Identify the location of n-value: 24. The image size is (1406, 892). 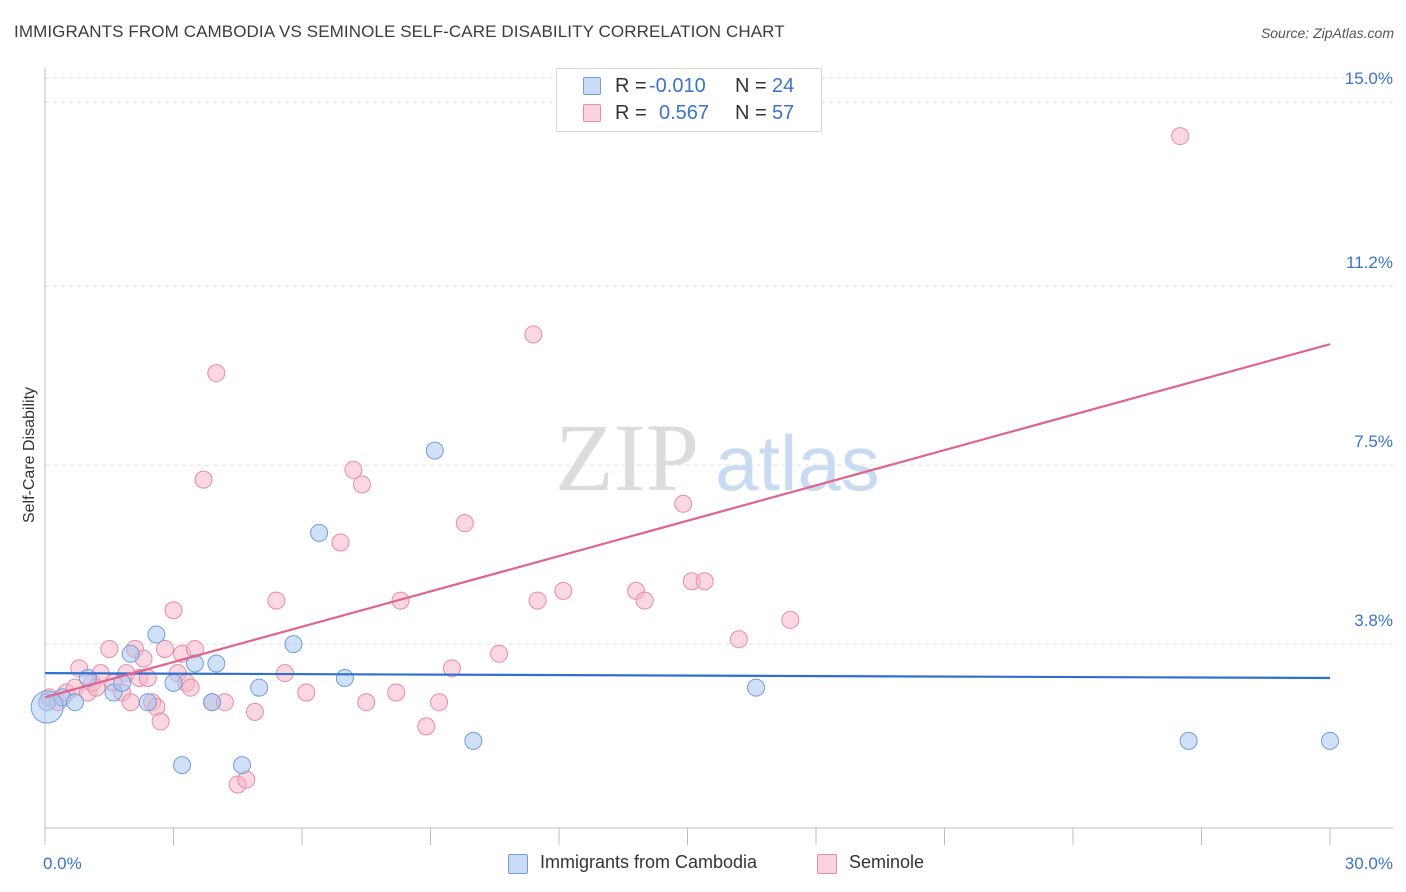
(783, 86).